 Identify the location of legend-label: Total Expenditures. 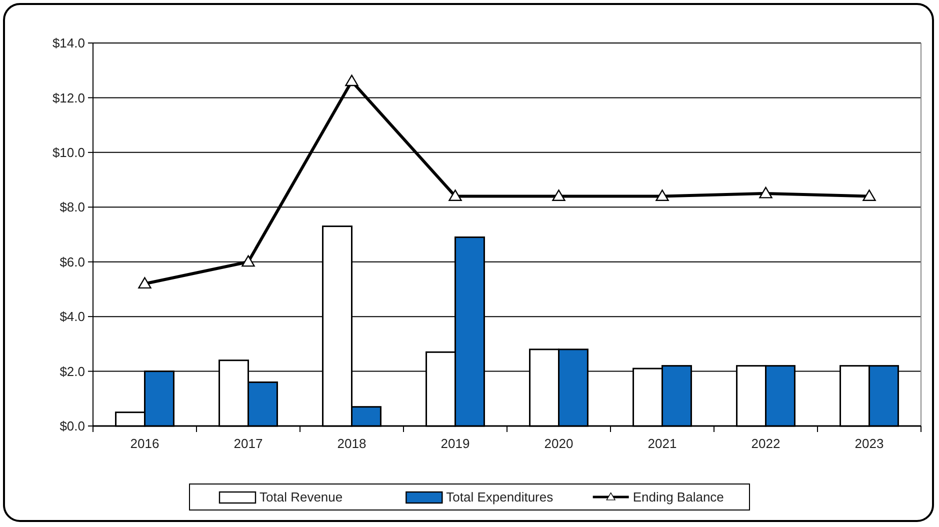
(500, 497).